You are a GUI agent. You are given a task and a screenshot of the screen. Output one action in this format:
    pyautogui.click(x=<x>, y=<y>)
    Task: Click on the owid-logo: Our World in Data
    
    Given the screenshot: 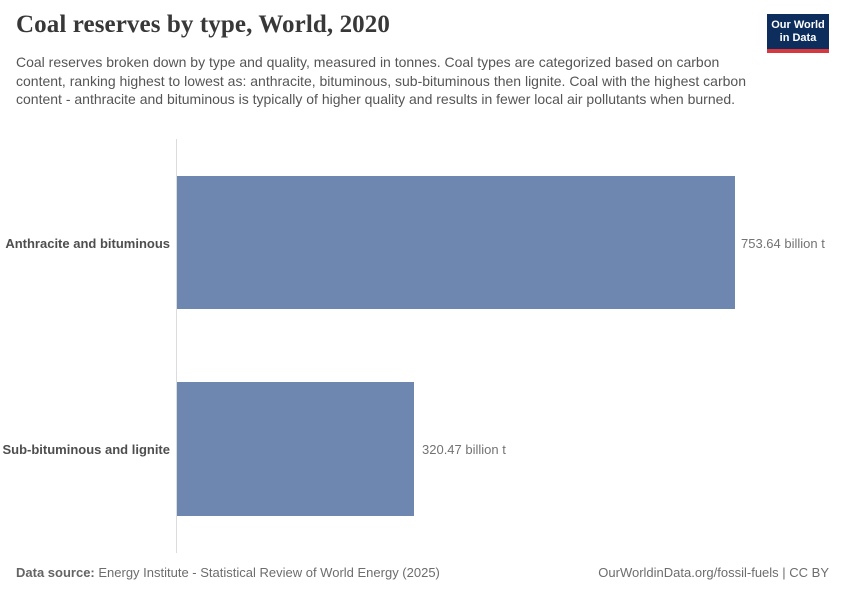 What is the action you would take?
    pyautogui.click(x=798, y=33)
    